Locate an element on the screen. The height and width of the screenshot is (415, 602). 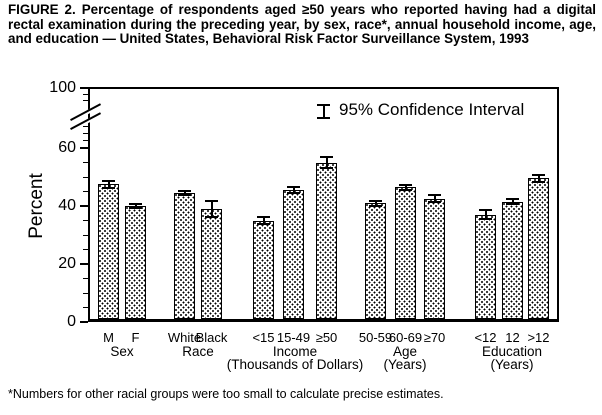
y-axis-tick-label: 40 is located at coordinates (67, 205).